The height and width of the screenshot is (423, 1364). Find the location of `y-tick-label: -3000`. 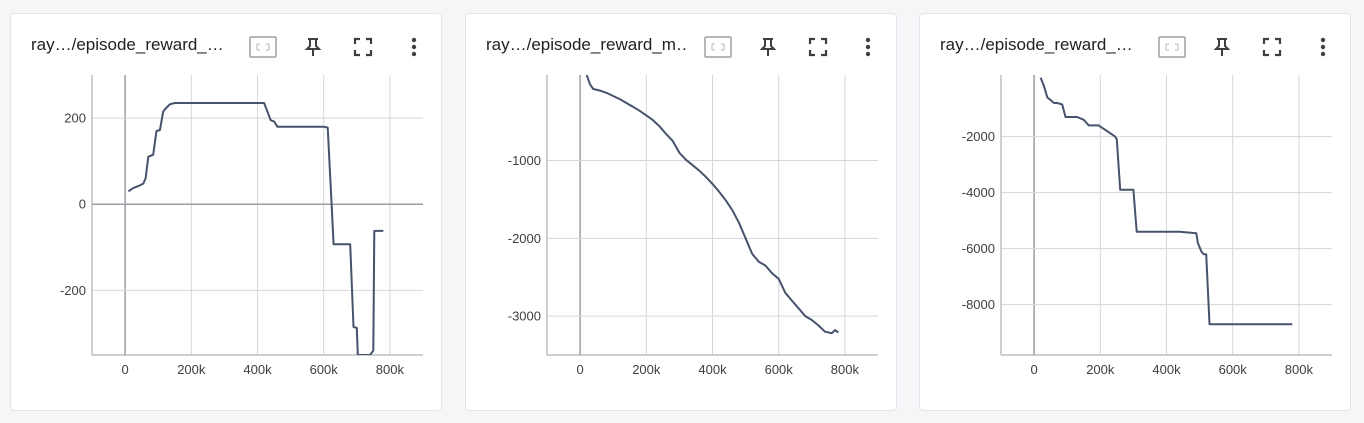

y-tick-label: -3000 is located at coordinates (524, 316).